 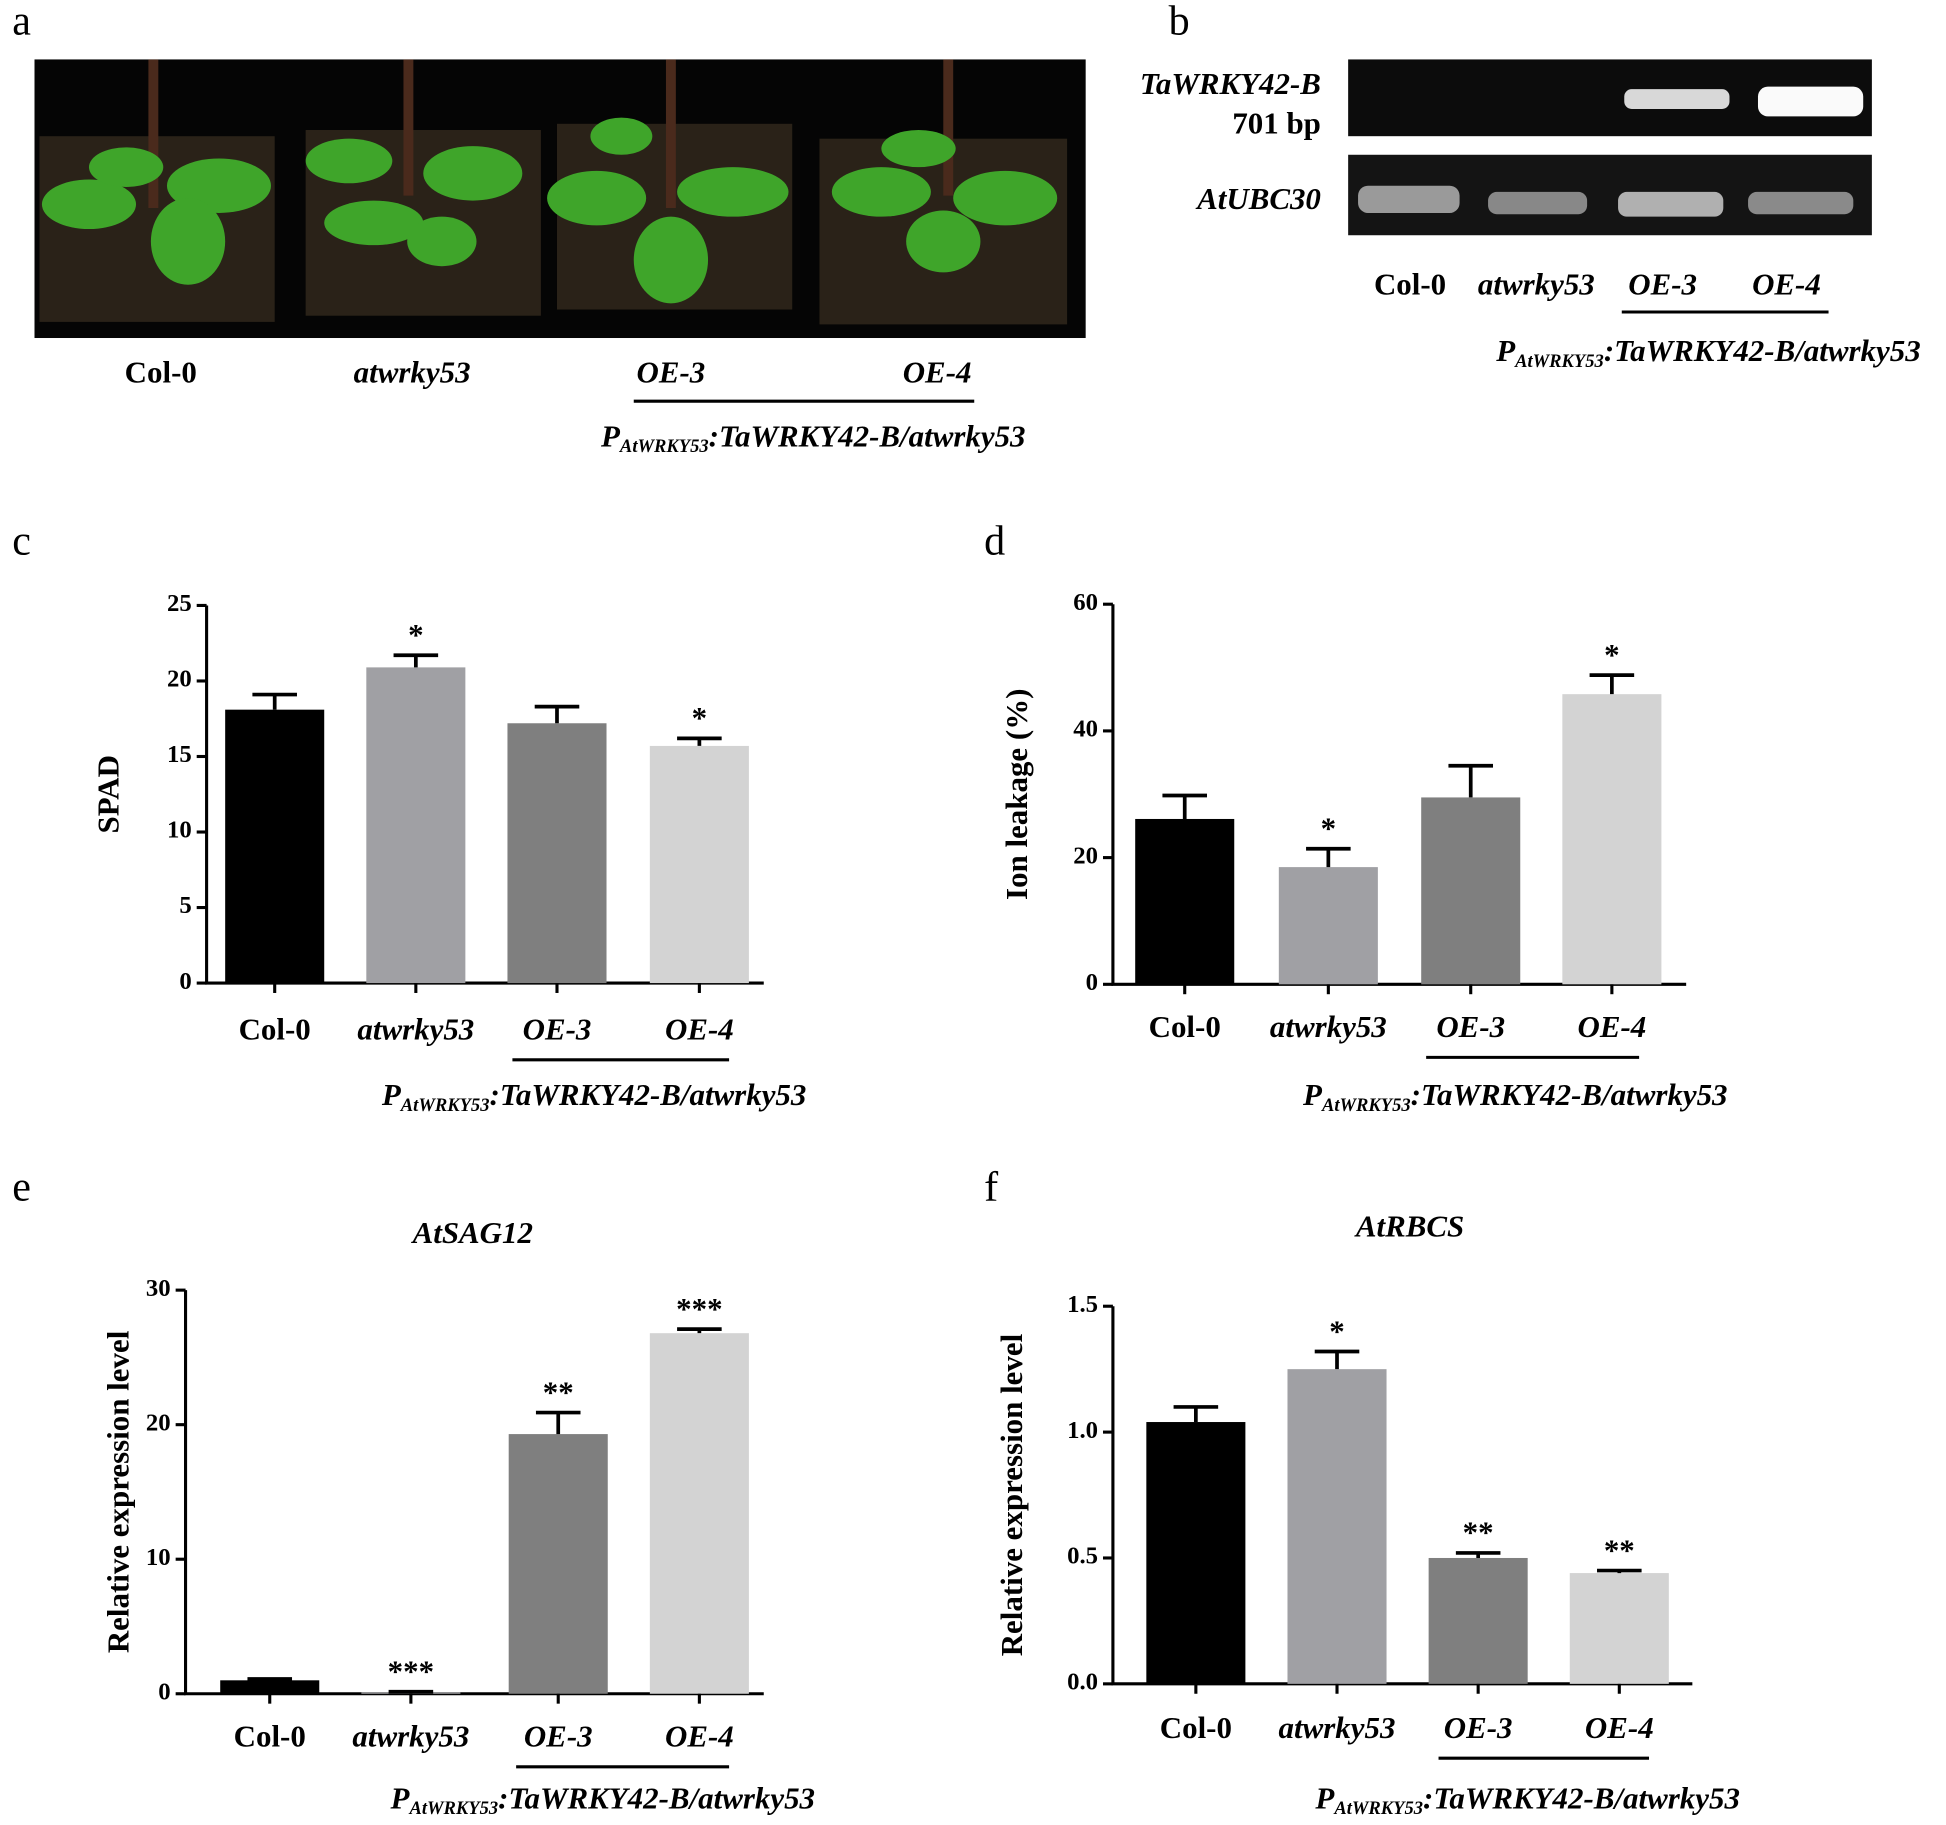 I want to click on y-tick-label: 40, so click(x=1085, y=729).